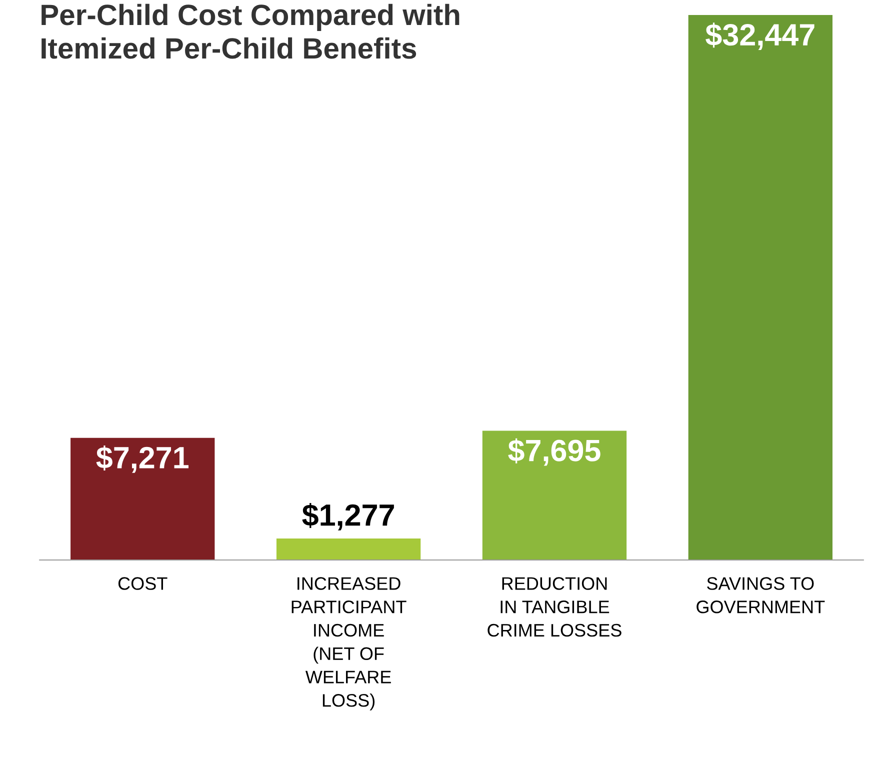 The width and height of the screenshot is (881, 766). I want to click on data-label: $32,447, so click(760, 36).